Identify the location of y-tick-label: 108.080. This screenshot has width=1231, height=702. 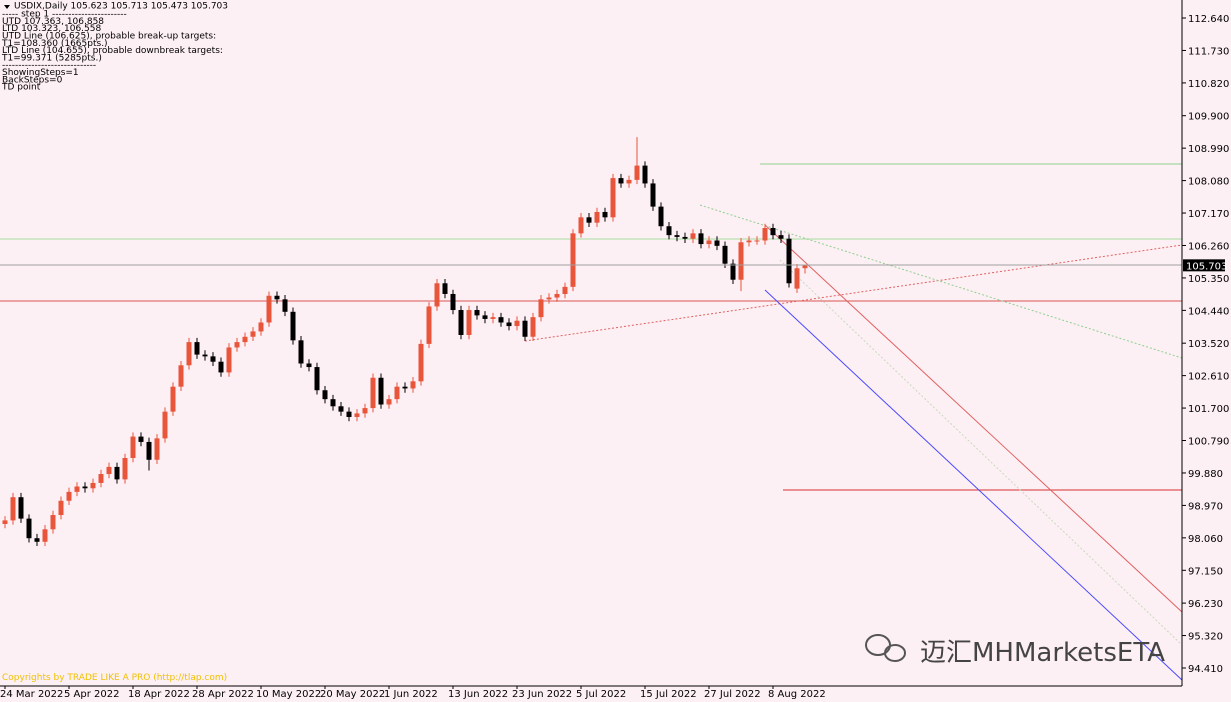
(1208, 182).